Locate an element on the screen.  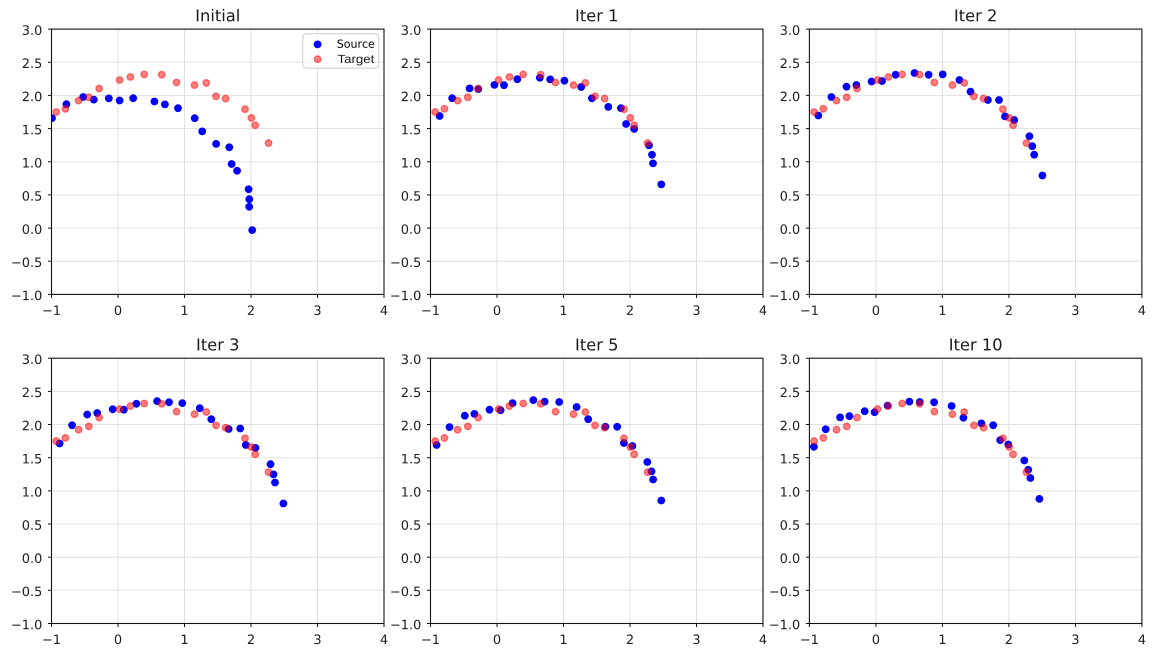
svg-text: Target is located at coordinates (357, 59).